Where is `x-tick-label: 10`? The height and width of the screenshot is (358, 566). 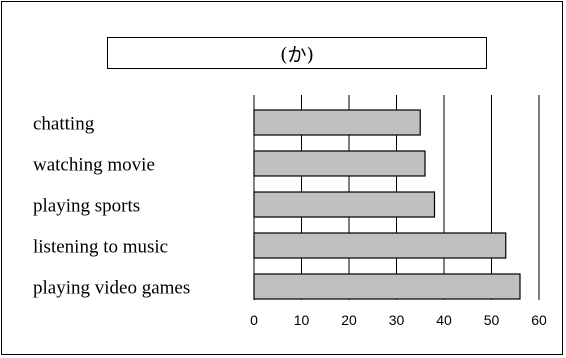 x-tick-label: 10 is located at coordinates (302, 320).